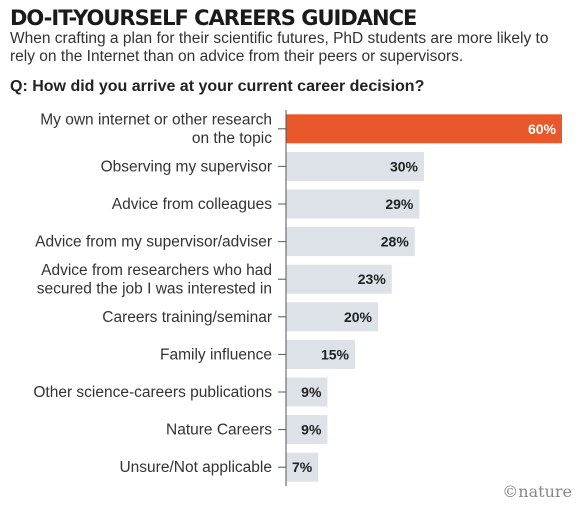 Image resolution: width=580 pixels, height=507 pixels. Describe the element at coordinates (358, 317) in the screenshot. I see `value-label: 20%` at that location.